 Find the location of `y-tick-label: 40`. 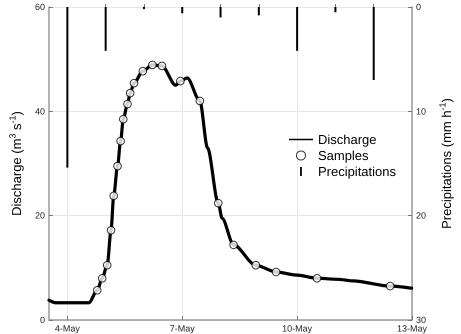

y-tick-label: 40 is located at coordinates (39, 111).